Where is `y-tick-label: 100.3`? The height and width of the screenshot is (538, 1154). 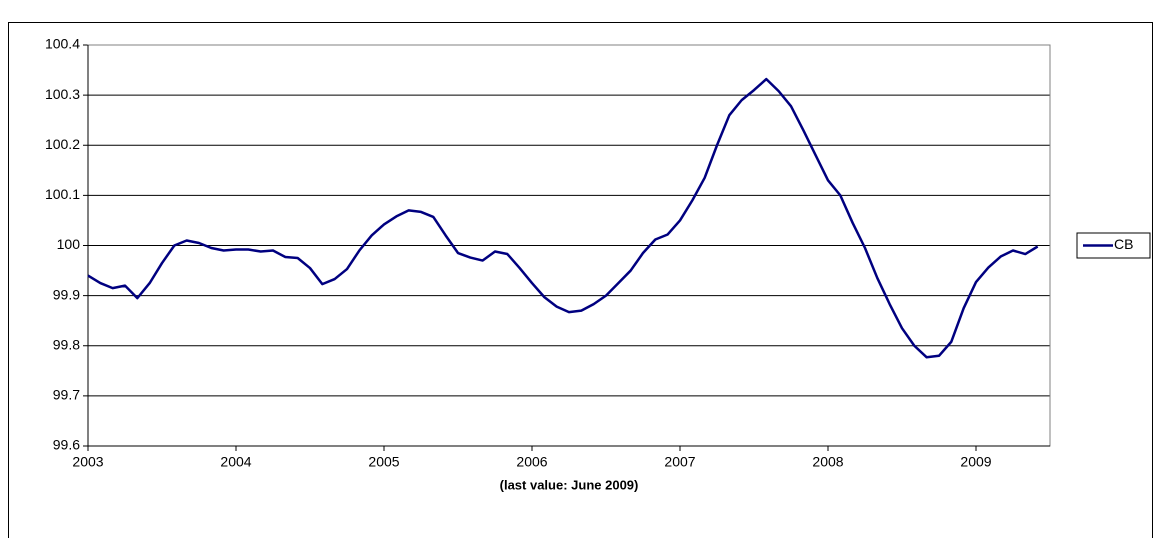
y-tick-label: 100.3 is located at coordinates (62, 94).